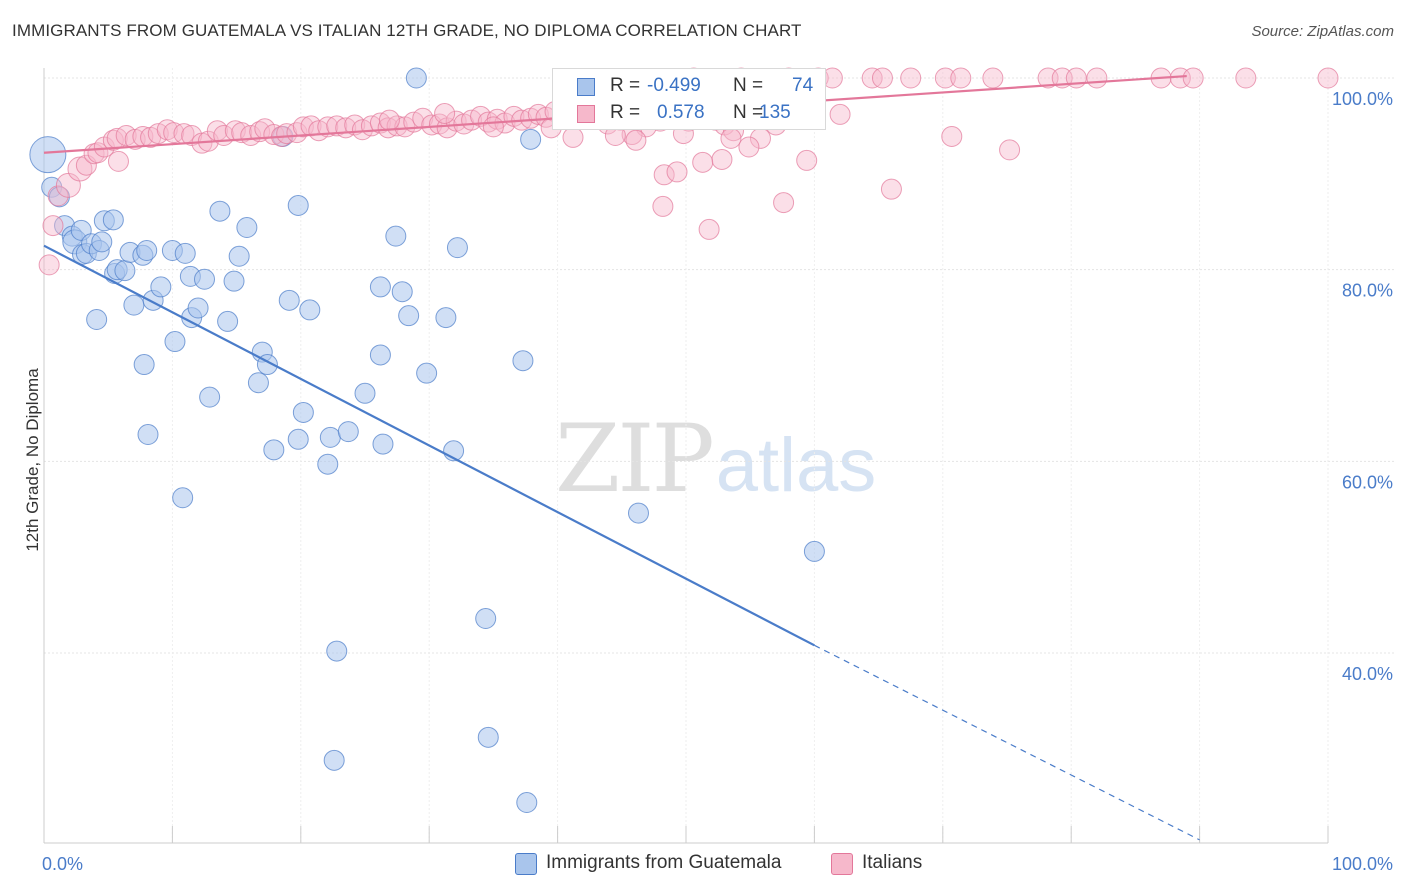  What do you see at coordinates (1367, 291) in the screenshot?
I see `y-tick-label: 80.0%` at bounding box center [1367, 291].